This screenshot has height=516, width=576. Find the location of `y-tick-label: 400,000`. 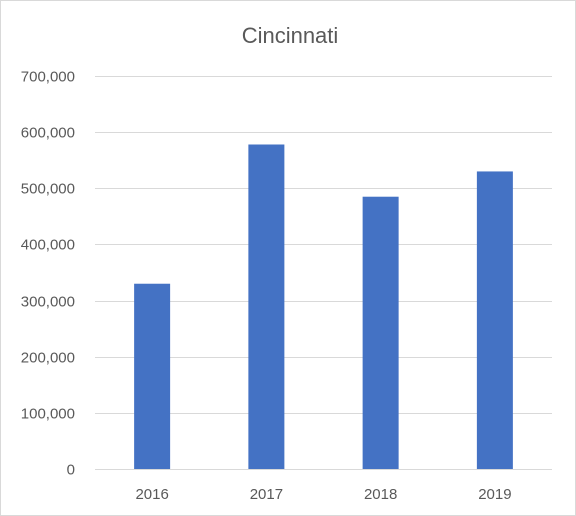

y-tick-label: 400,000 is located at coordinates (48, 245).